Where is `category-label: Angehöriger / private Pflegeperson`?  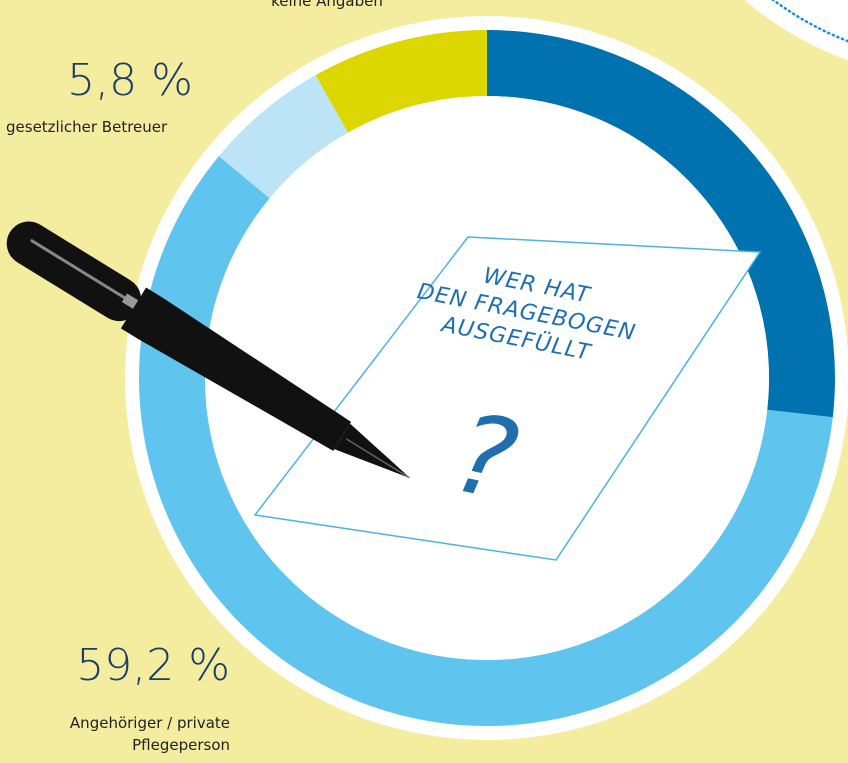 category-label: Angehöriger / private Pflegeperson is located at coordinates (149, 734).